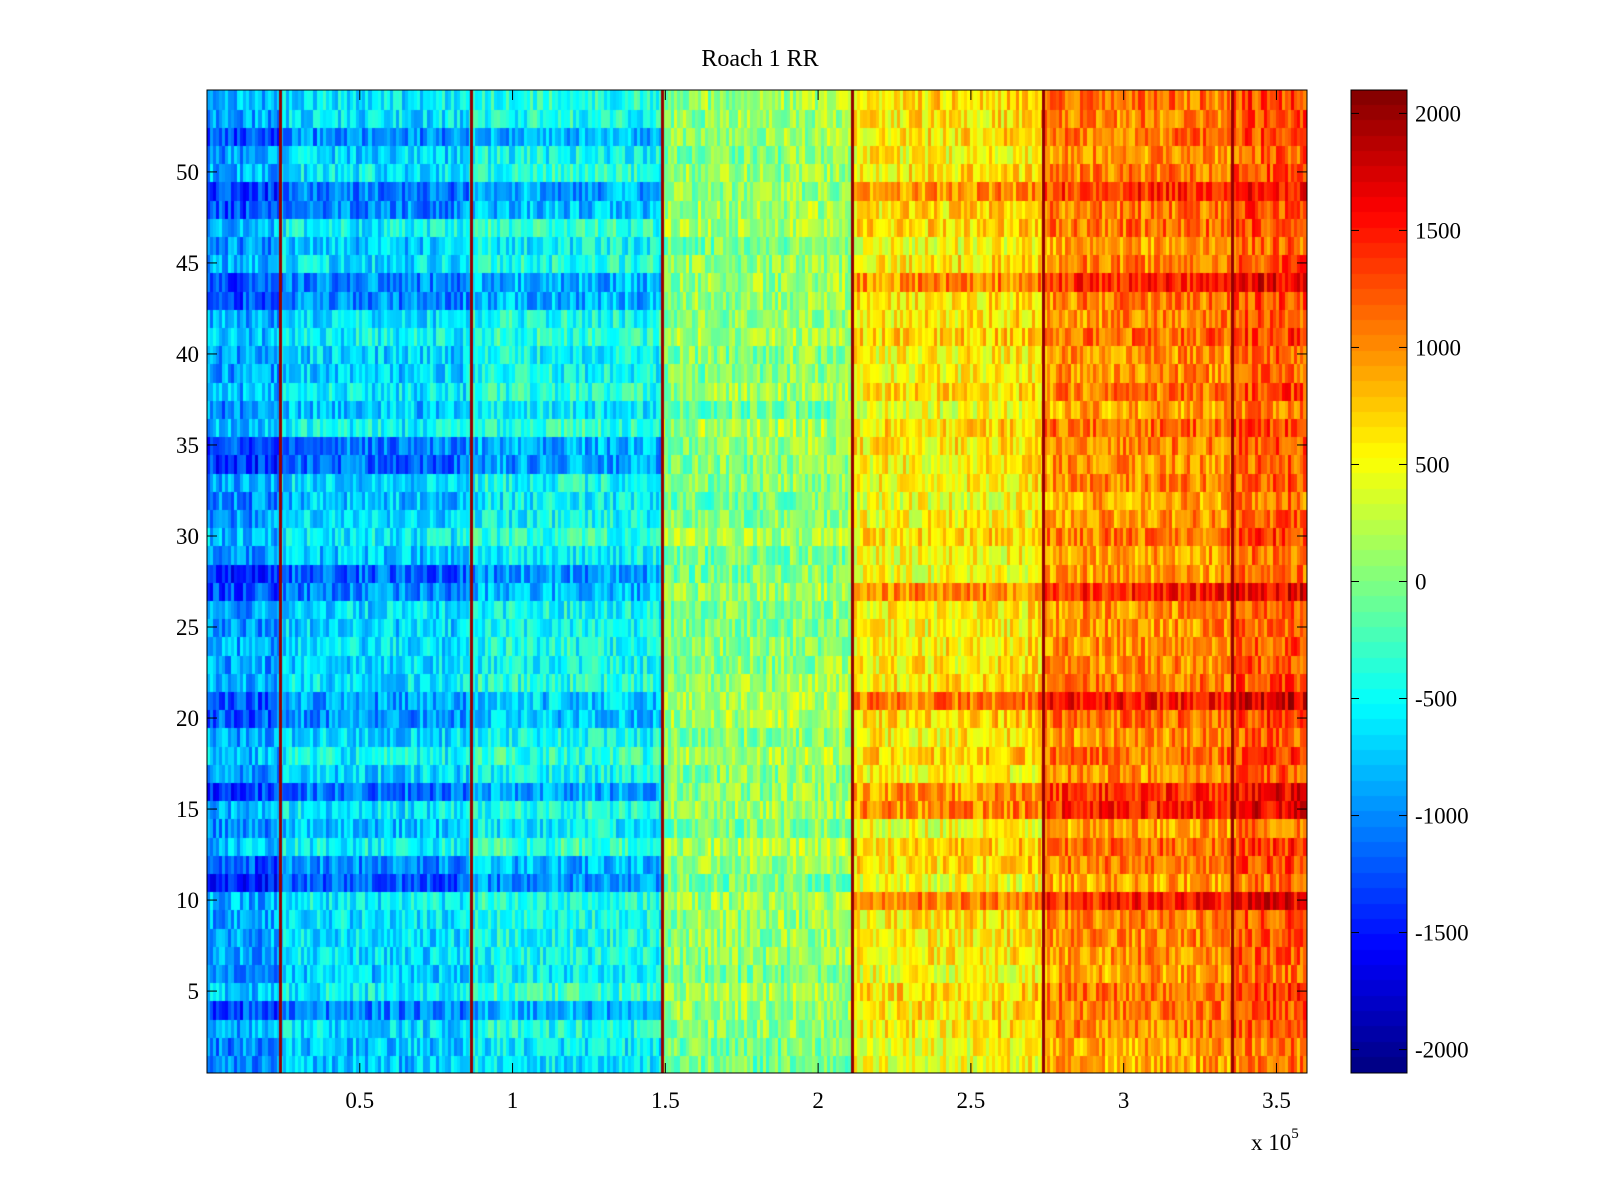 This screenshot has height=1200, width=1600. I want to click on y-tick-label: 50, so click(187, 172).